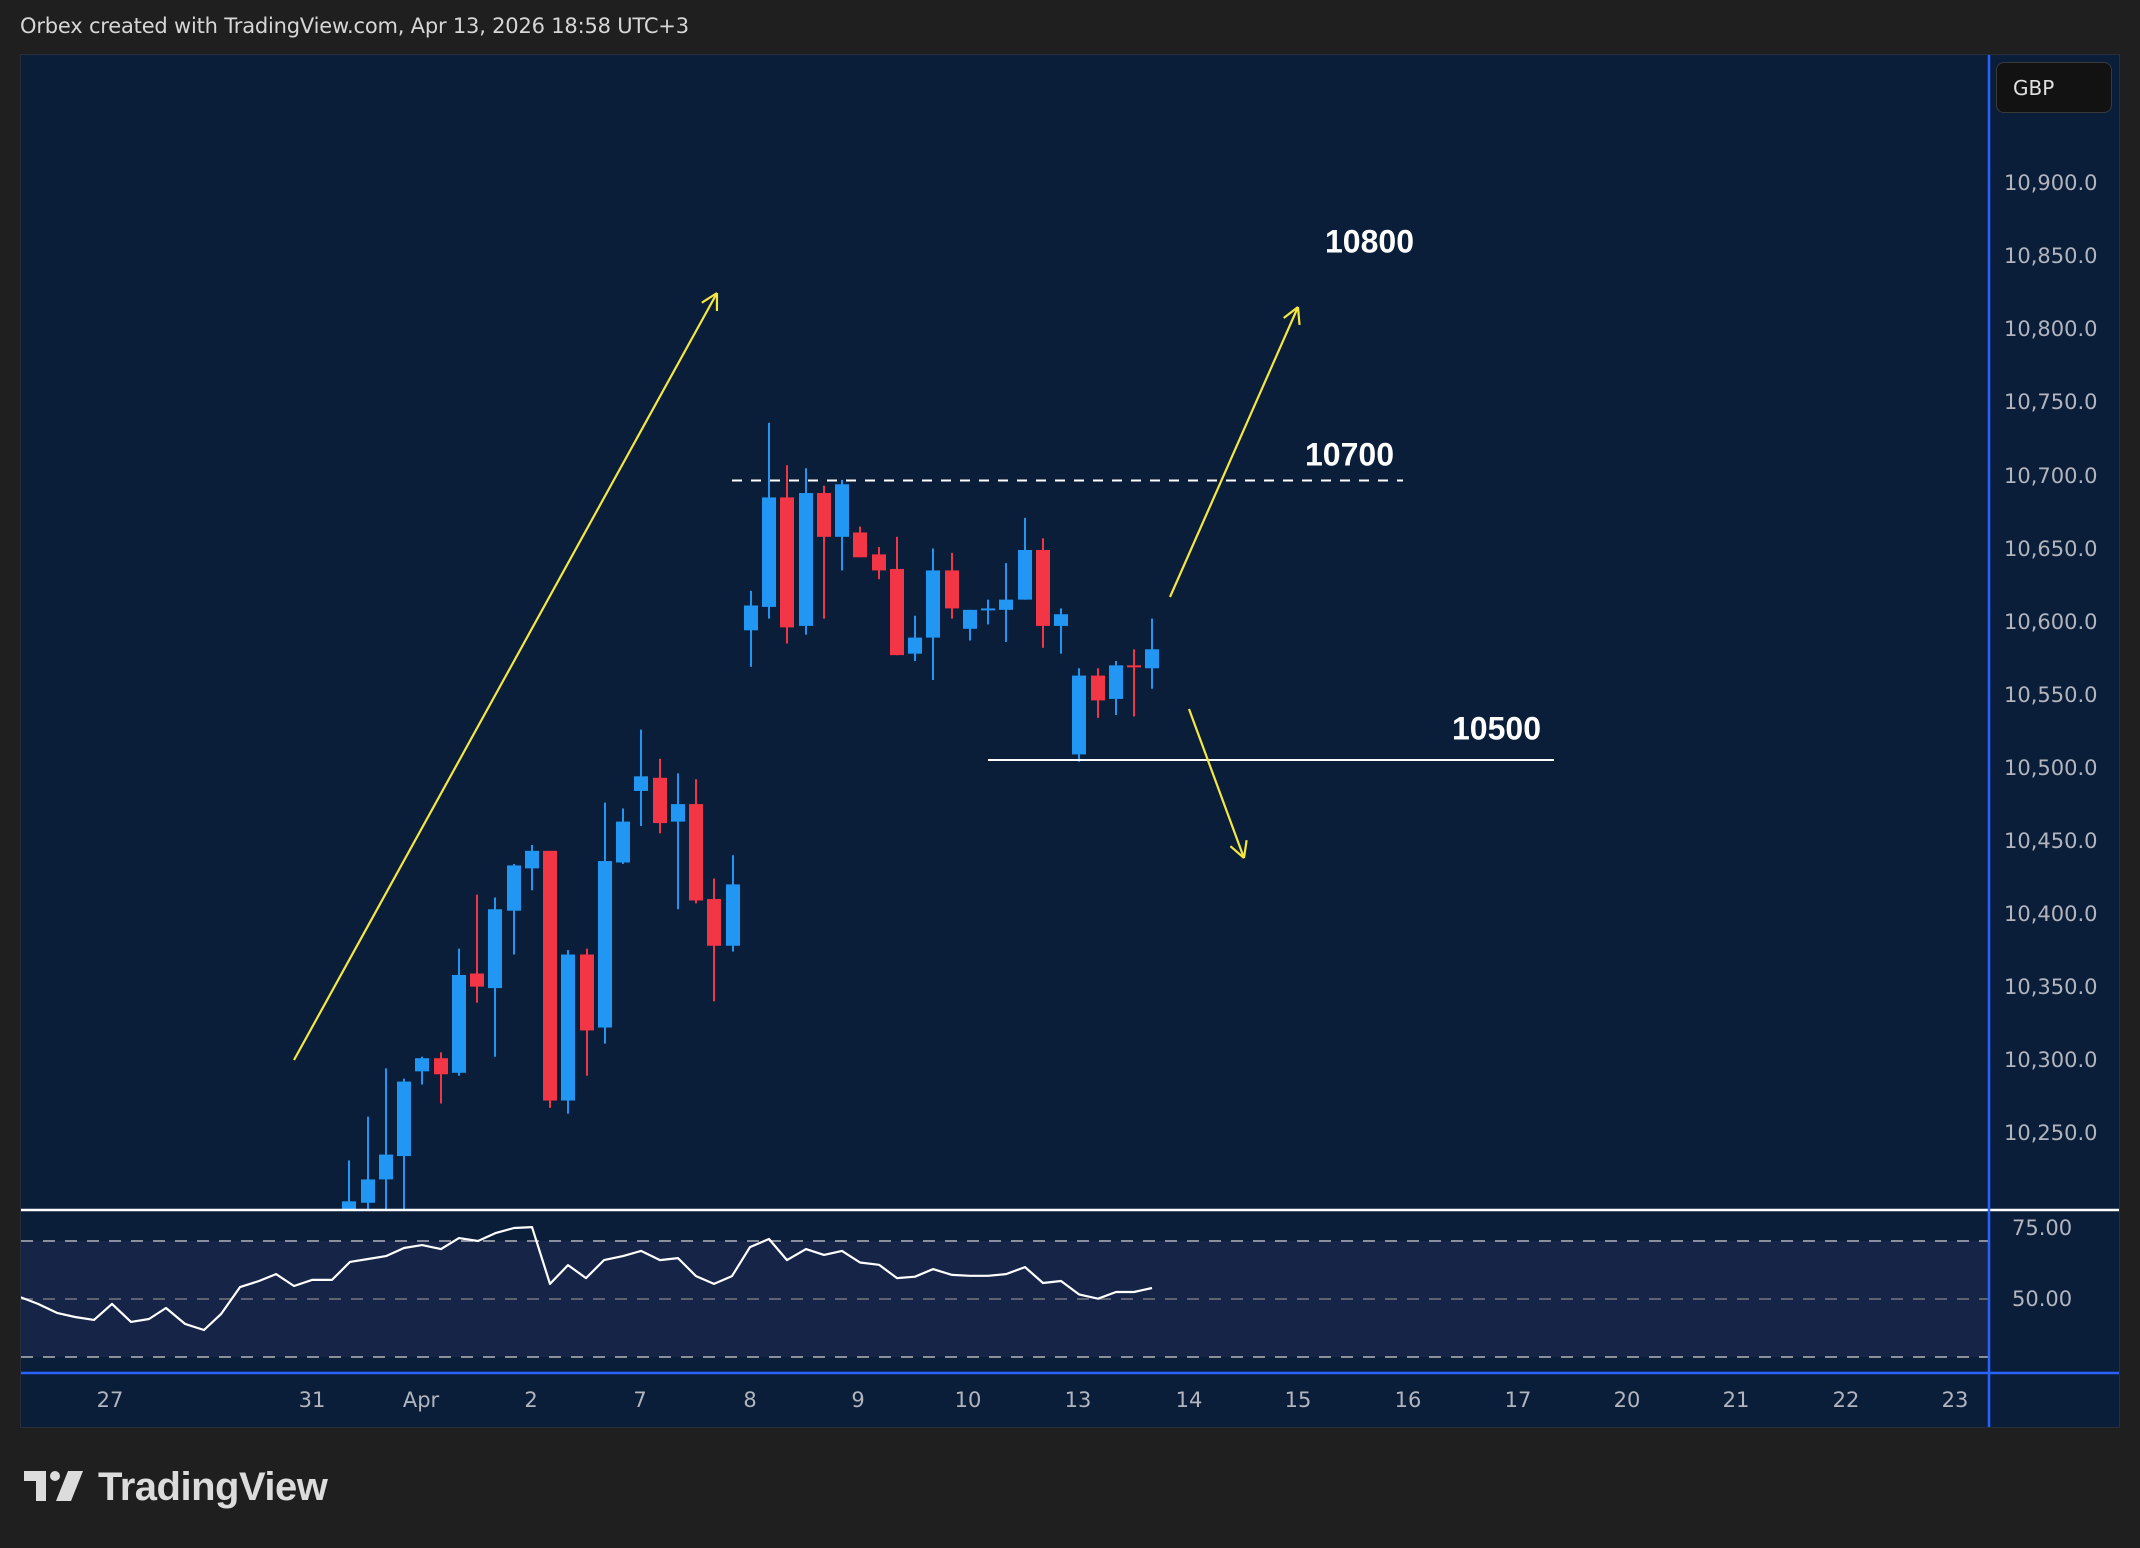 The height and width of the screenshot is (1548, 2140). What do you see at coordinates (2051, 329) in the screenshot?
I see `price-axis-label: 10,800.0` at bounding box center [2051, 329].